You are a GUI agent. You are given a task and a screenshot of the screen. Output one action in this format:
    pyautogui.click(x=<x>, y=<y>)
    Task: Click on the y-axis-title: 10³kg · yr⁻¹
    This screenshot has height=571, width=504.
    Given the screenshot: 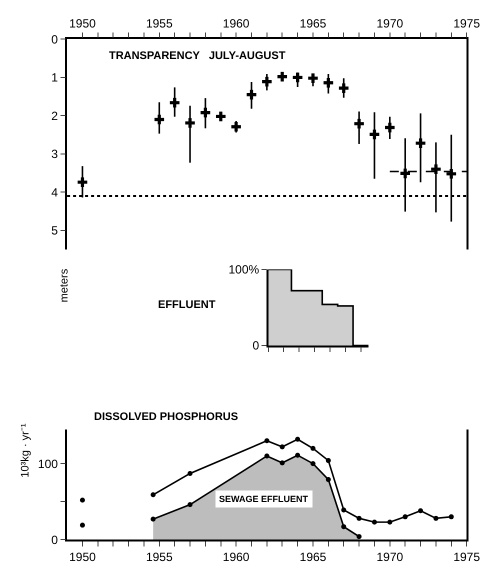 What is the action you would take?
    pyautogui.click(x=25, y=450)
    